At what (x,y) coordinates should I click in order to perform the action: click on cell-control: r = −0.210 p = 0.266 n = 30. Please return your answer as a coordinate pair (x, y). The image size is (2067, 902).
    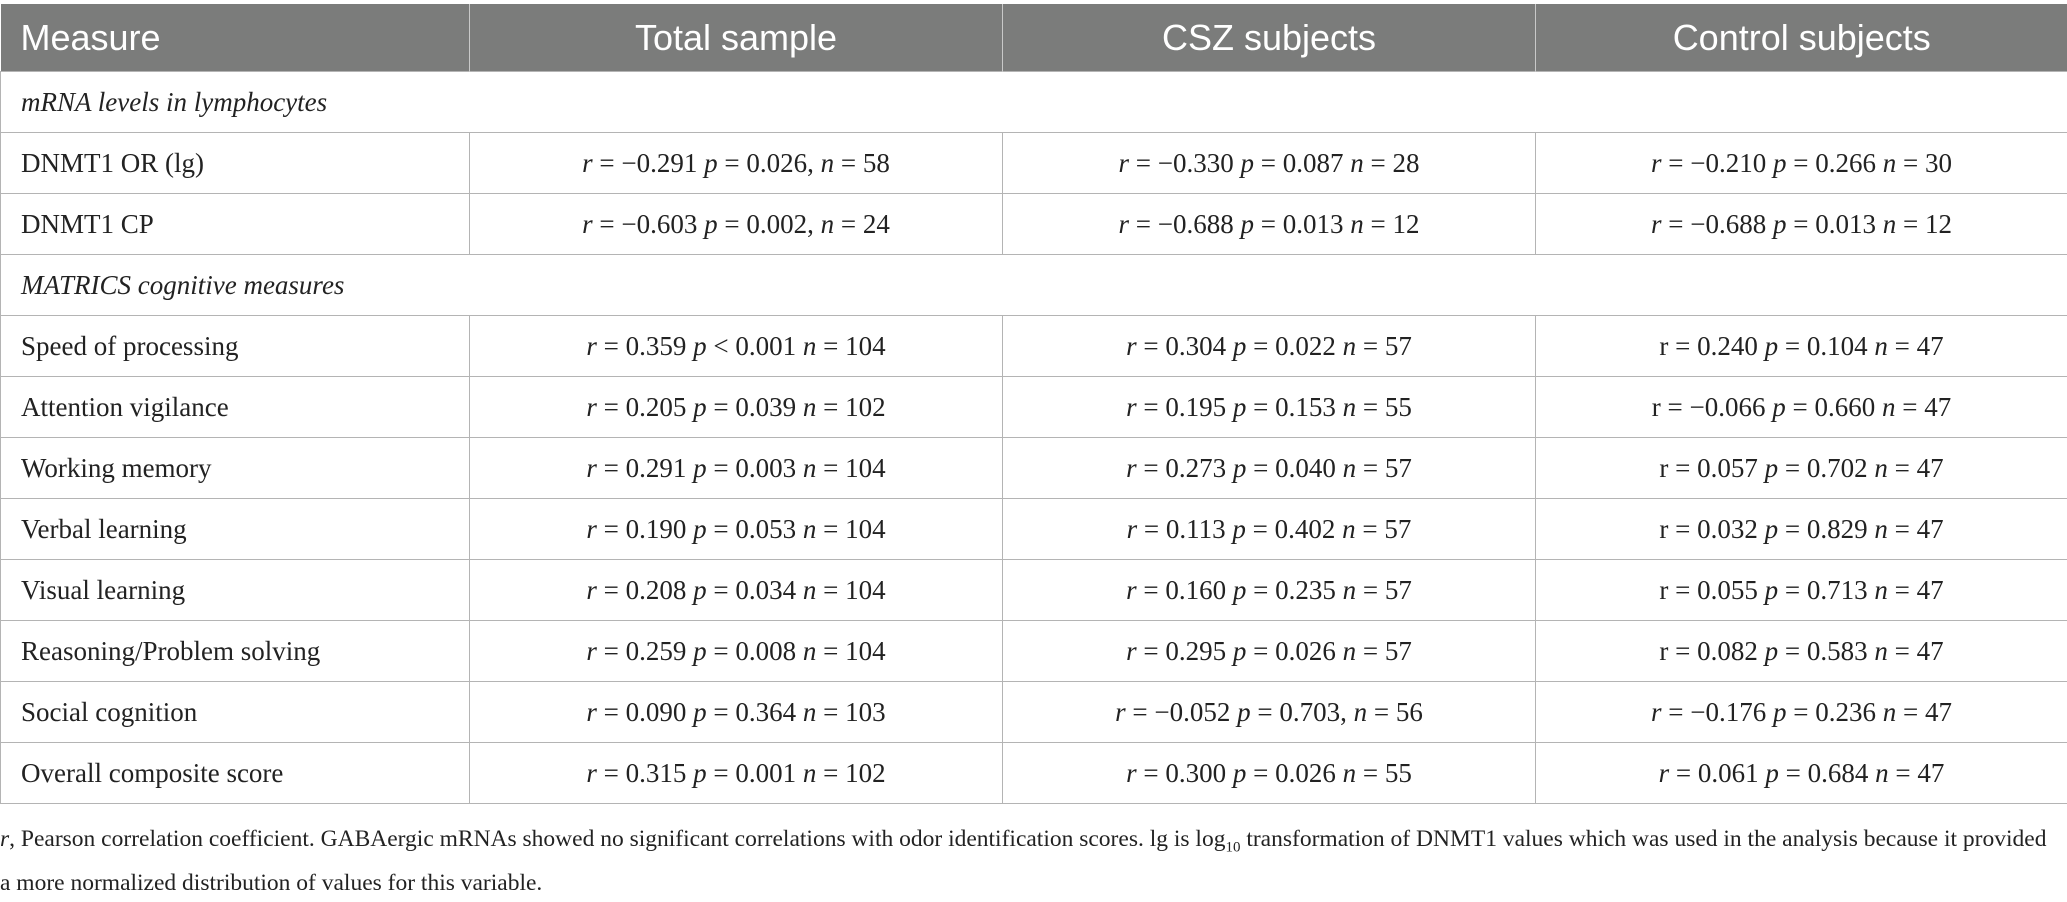
    Looking at the image, I should click on (1801, 163).